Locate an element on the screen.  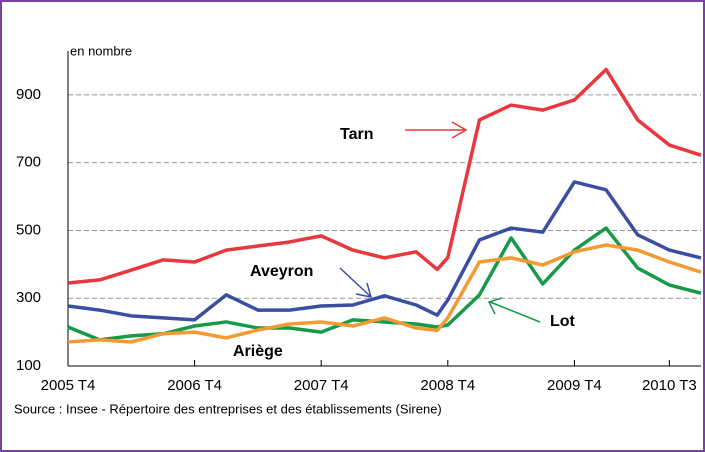
x-tick-label: 2009 T4 is located at coordinates (574, 385).